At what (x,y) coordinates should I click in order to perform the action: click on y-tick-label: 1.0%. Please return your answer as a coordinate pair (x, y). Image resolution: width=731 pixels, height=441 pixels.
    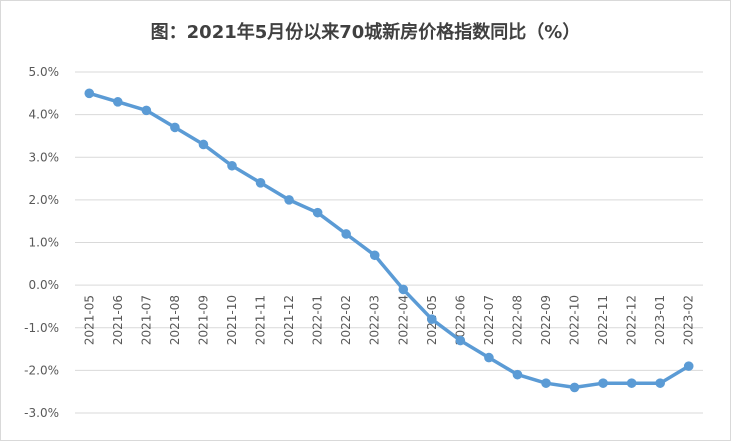
    Looking at the image, I should click on (44, 243).